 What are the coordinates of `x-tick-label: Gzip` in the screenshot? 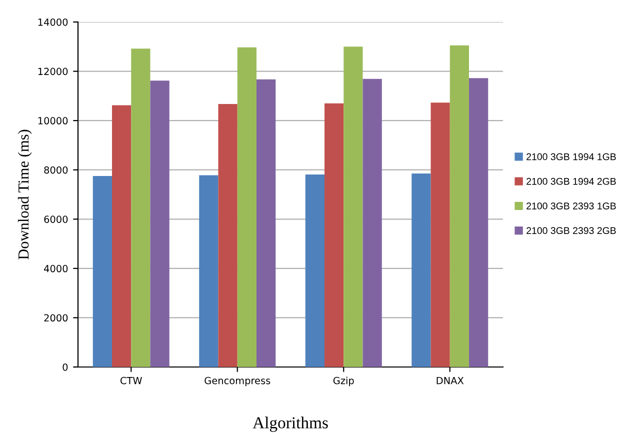 It's located at (343, 381).